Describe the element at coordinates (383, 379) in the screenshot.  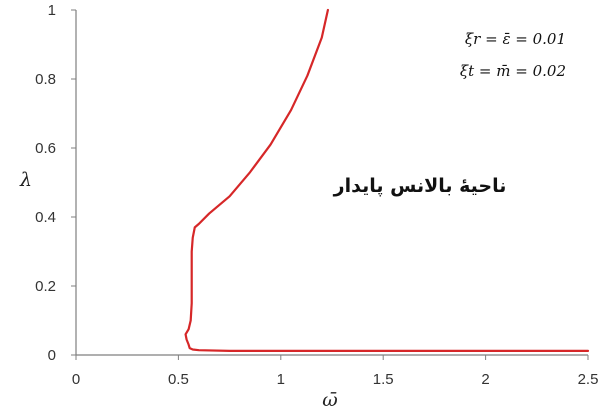
I see `x-tick-label: 1.5` at that location.